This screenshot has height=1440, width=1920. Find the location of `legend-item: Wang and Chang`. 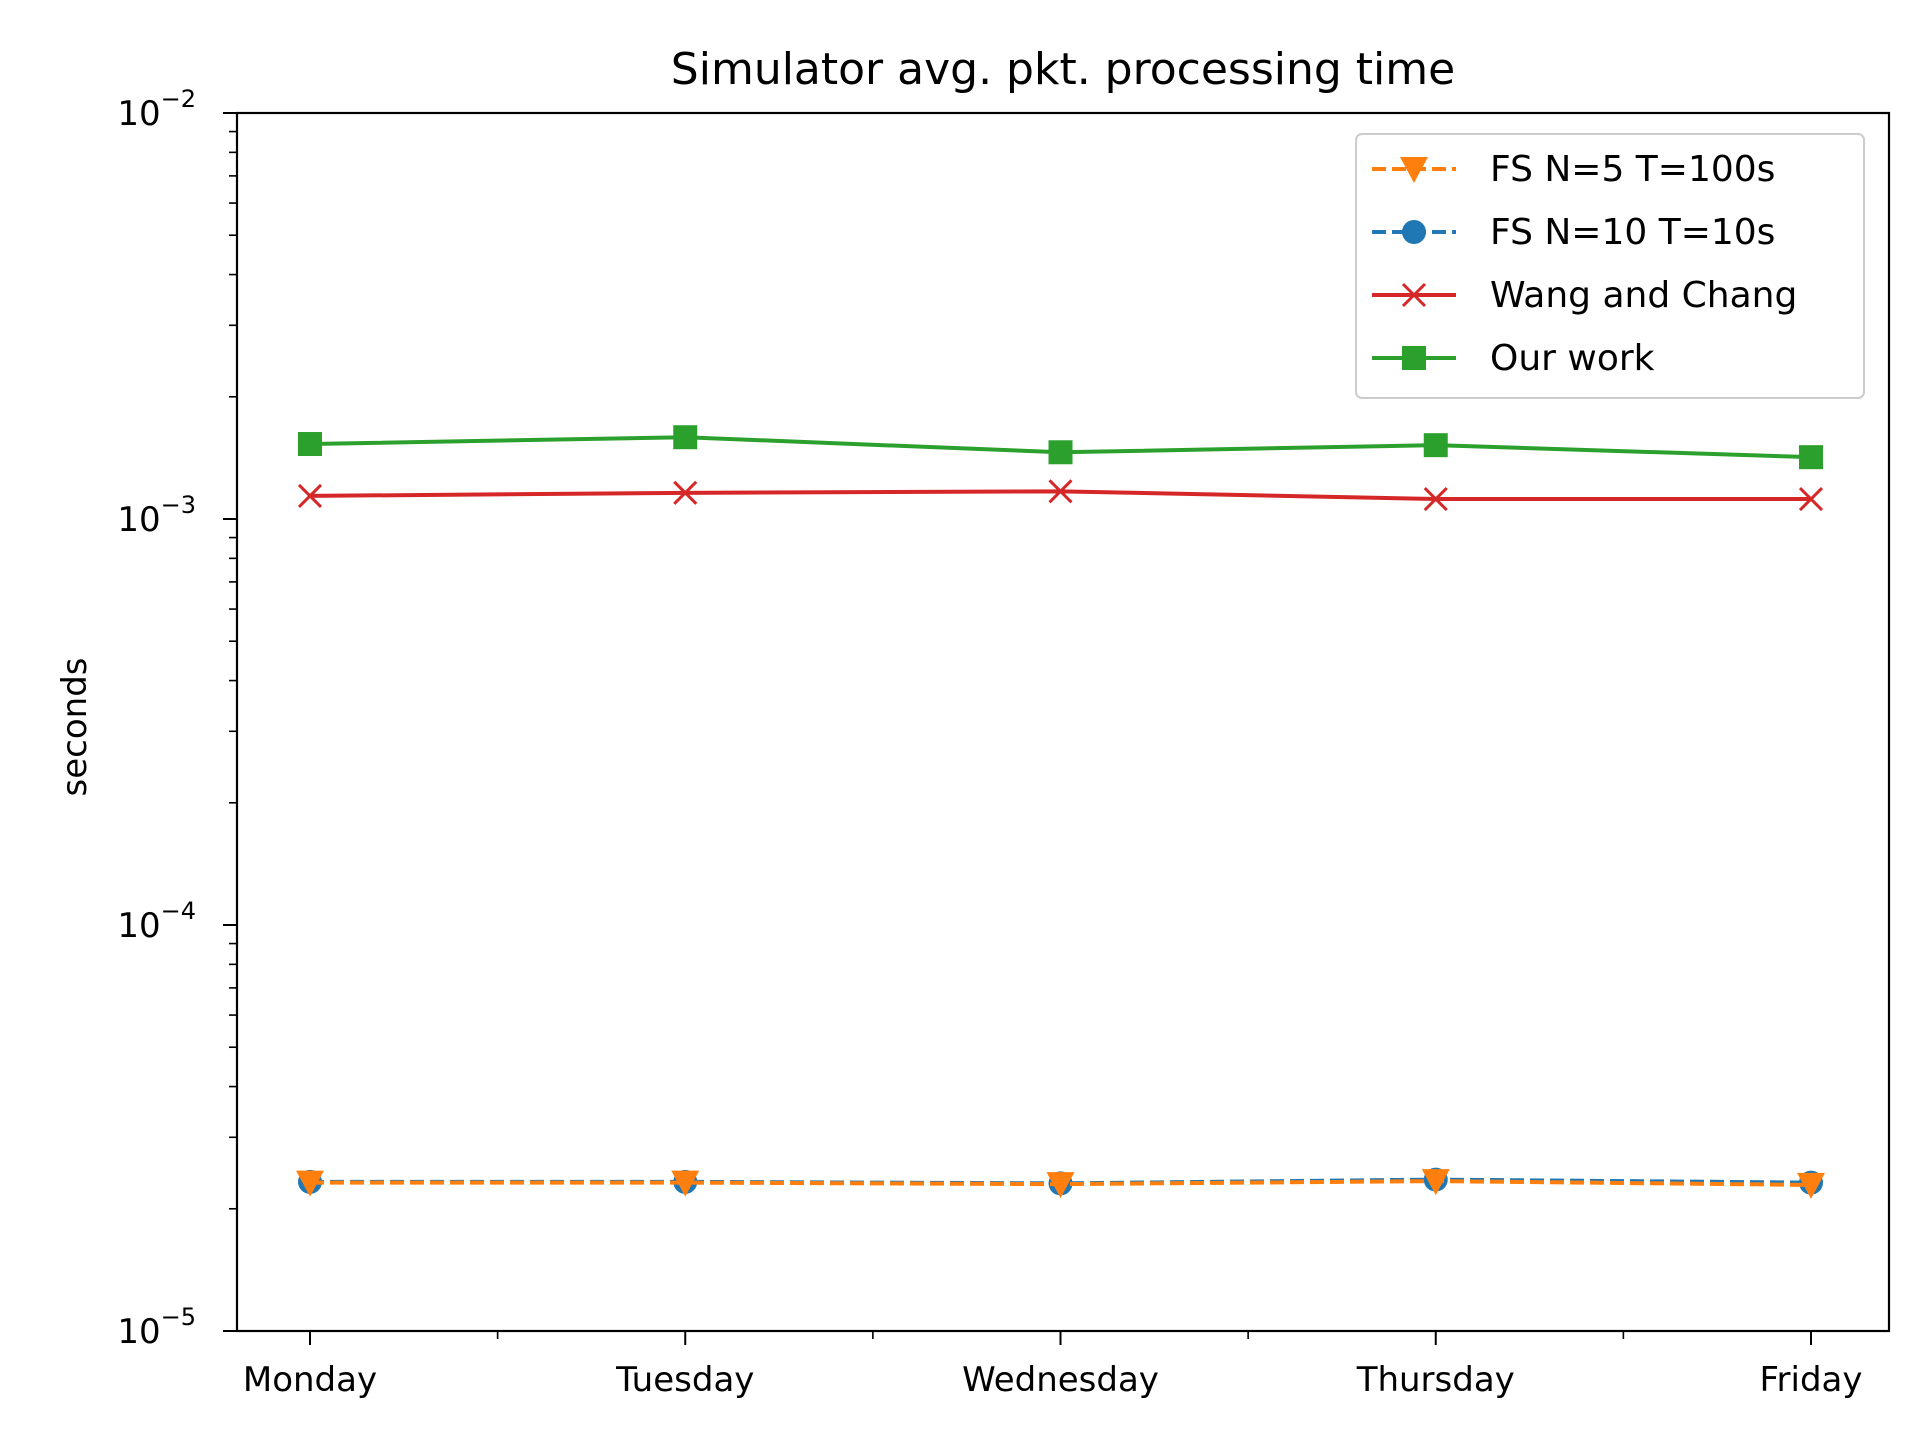

legend-item: Wang and Chang is located at coordinates (1584, 295).